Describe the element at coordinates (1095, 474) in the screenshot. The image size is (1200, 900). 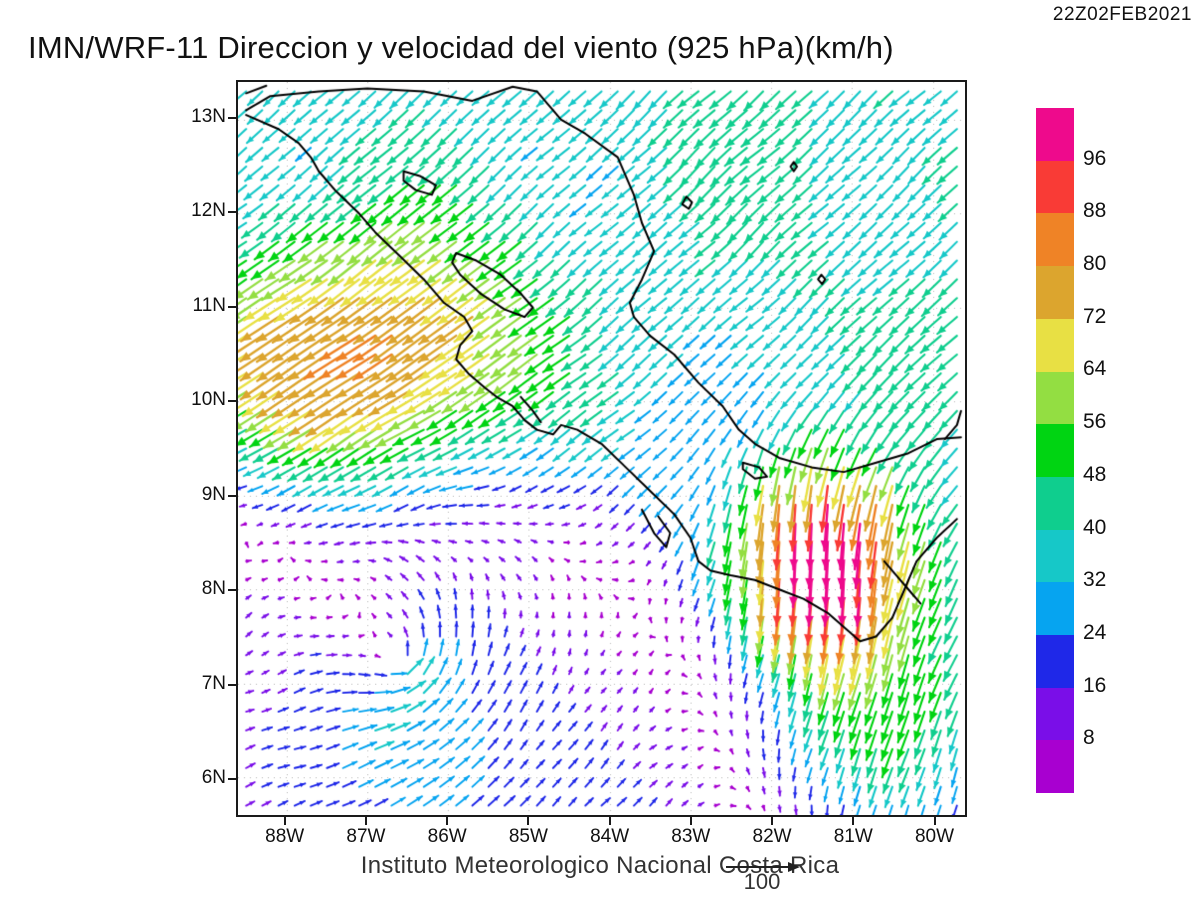
I see `colorbar-tick-label: 48` at that location.